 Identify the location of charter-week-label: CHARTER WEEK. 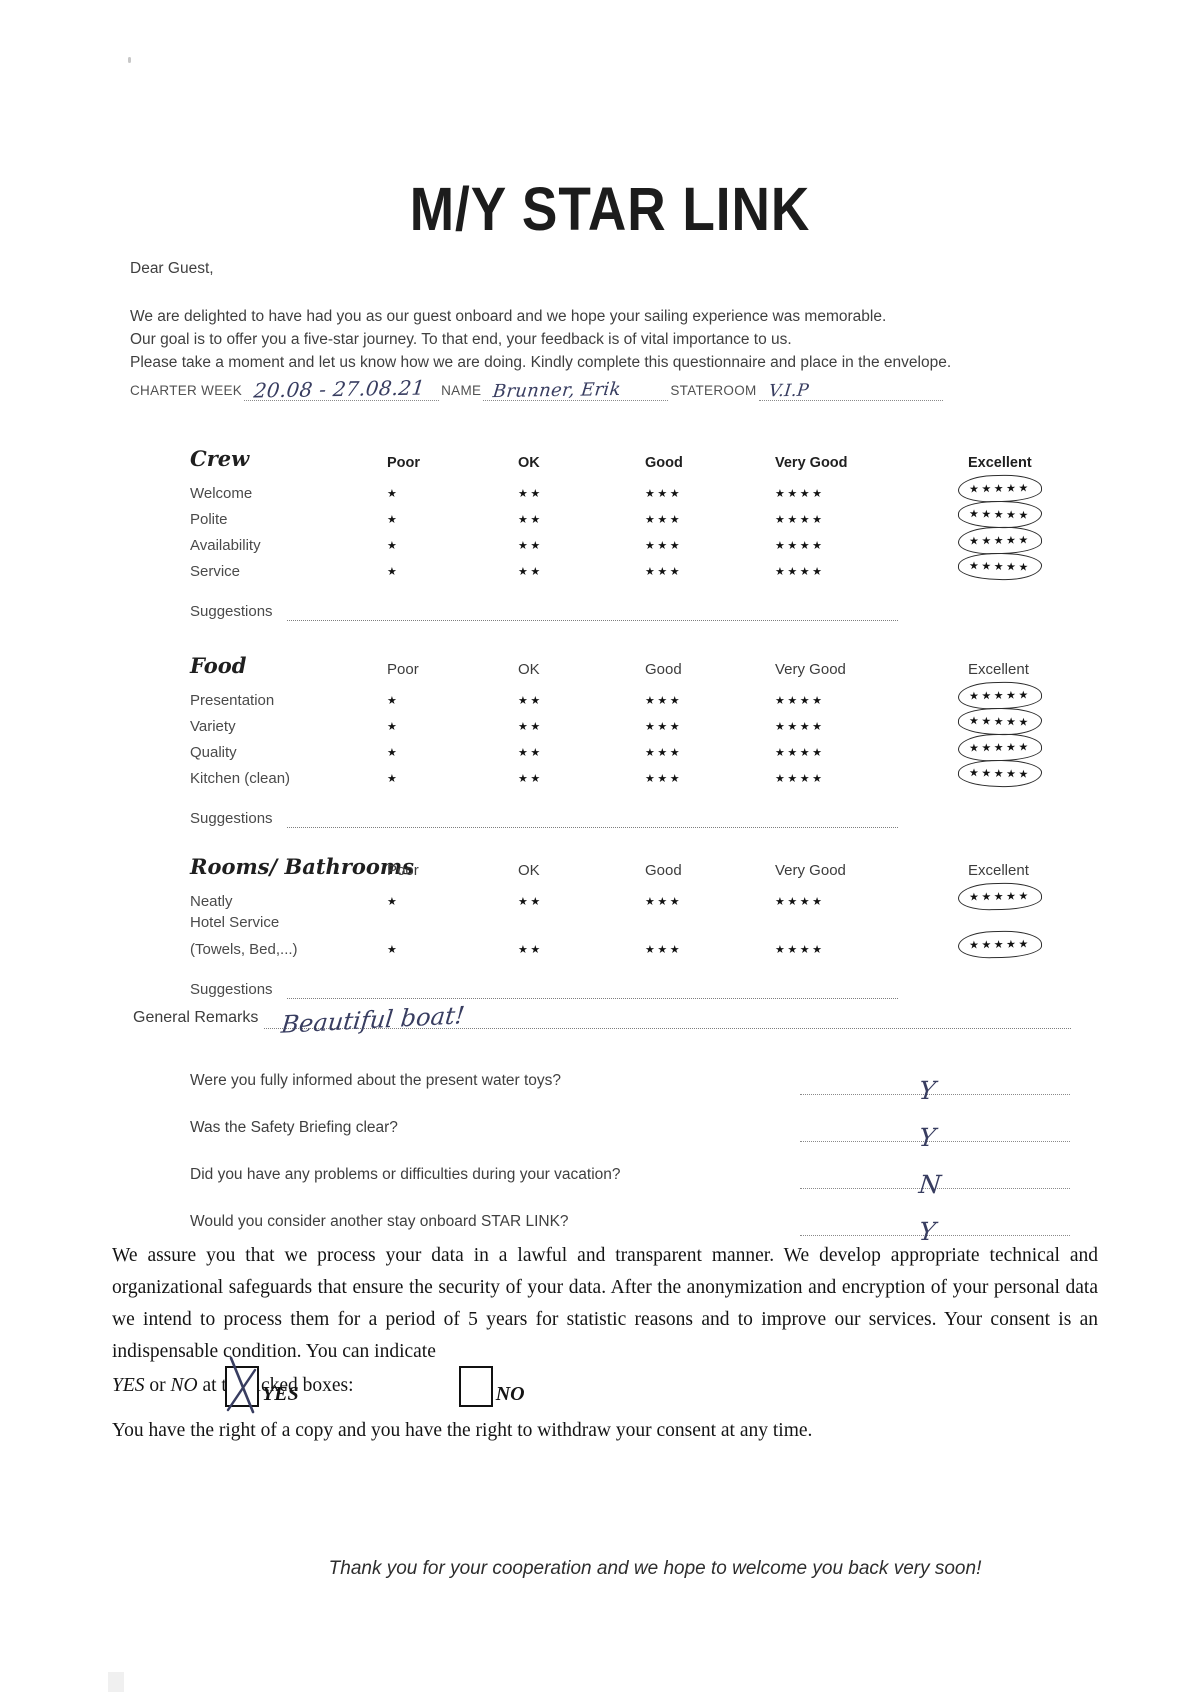
(186, 390).